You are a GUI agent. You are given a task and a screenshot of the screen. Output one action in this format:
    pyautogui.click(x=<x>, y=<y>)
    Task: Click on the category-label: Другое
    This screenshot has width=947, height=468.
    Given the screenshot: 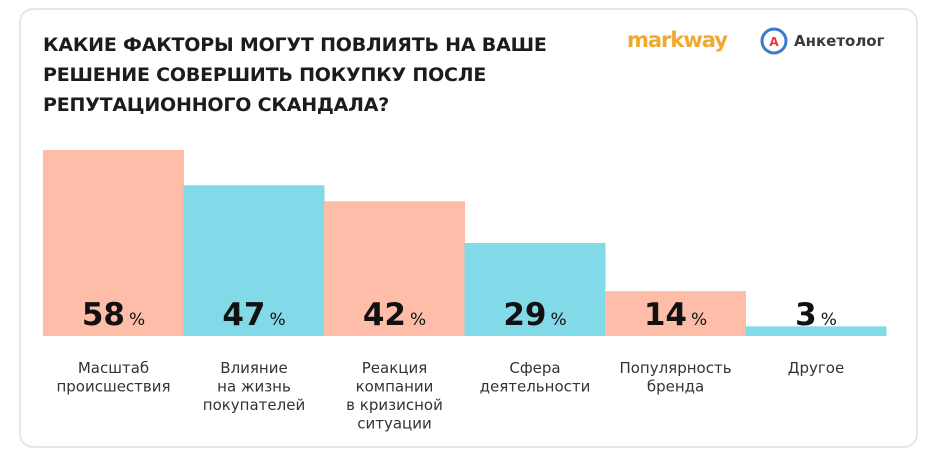 What is the action you would take?
    pyautogui.click(x=816, y=368)
    